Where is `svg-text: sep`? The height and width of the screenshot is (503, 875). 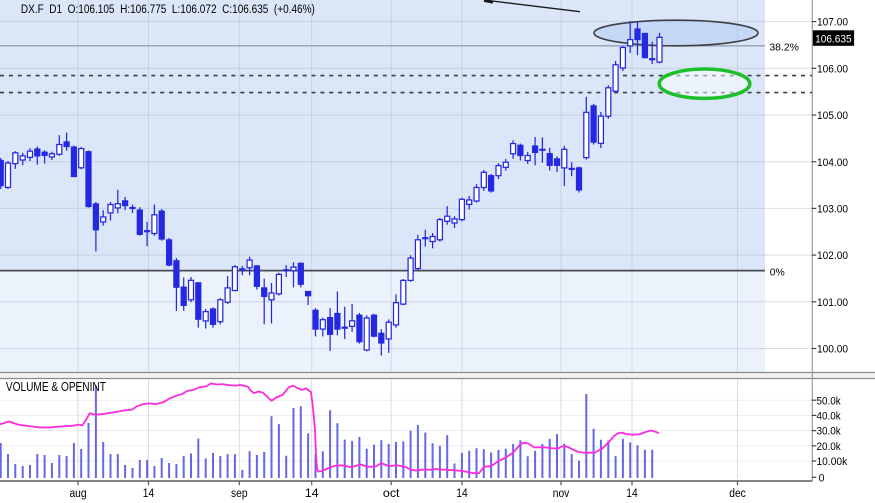
svg-text: sep is located at coordinates (239, 494).